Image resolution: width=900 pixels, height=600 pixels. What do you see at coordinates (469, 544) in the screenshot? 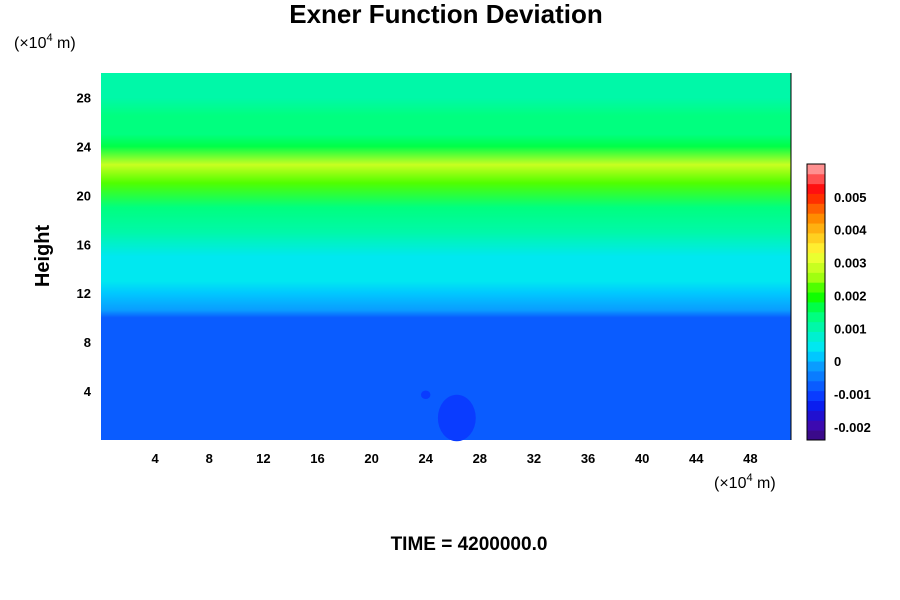
I see `time-label: TIME = 4200000.0` at bounding box center [469, 544].